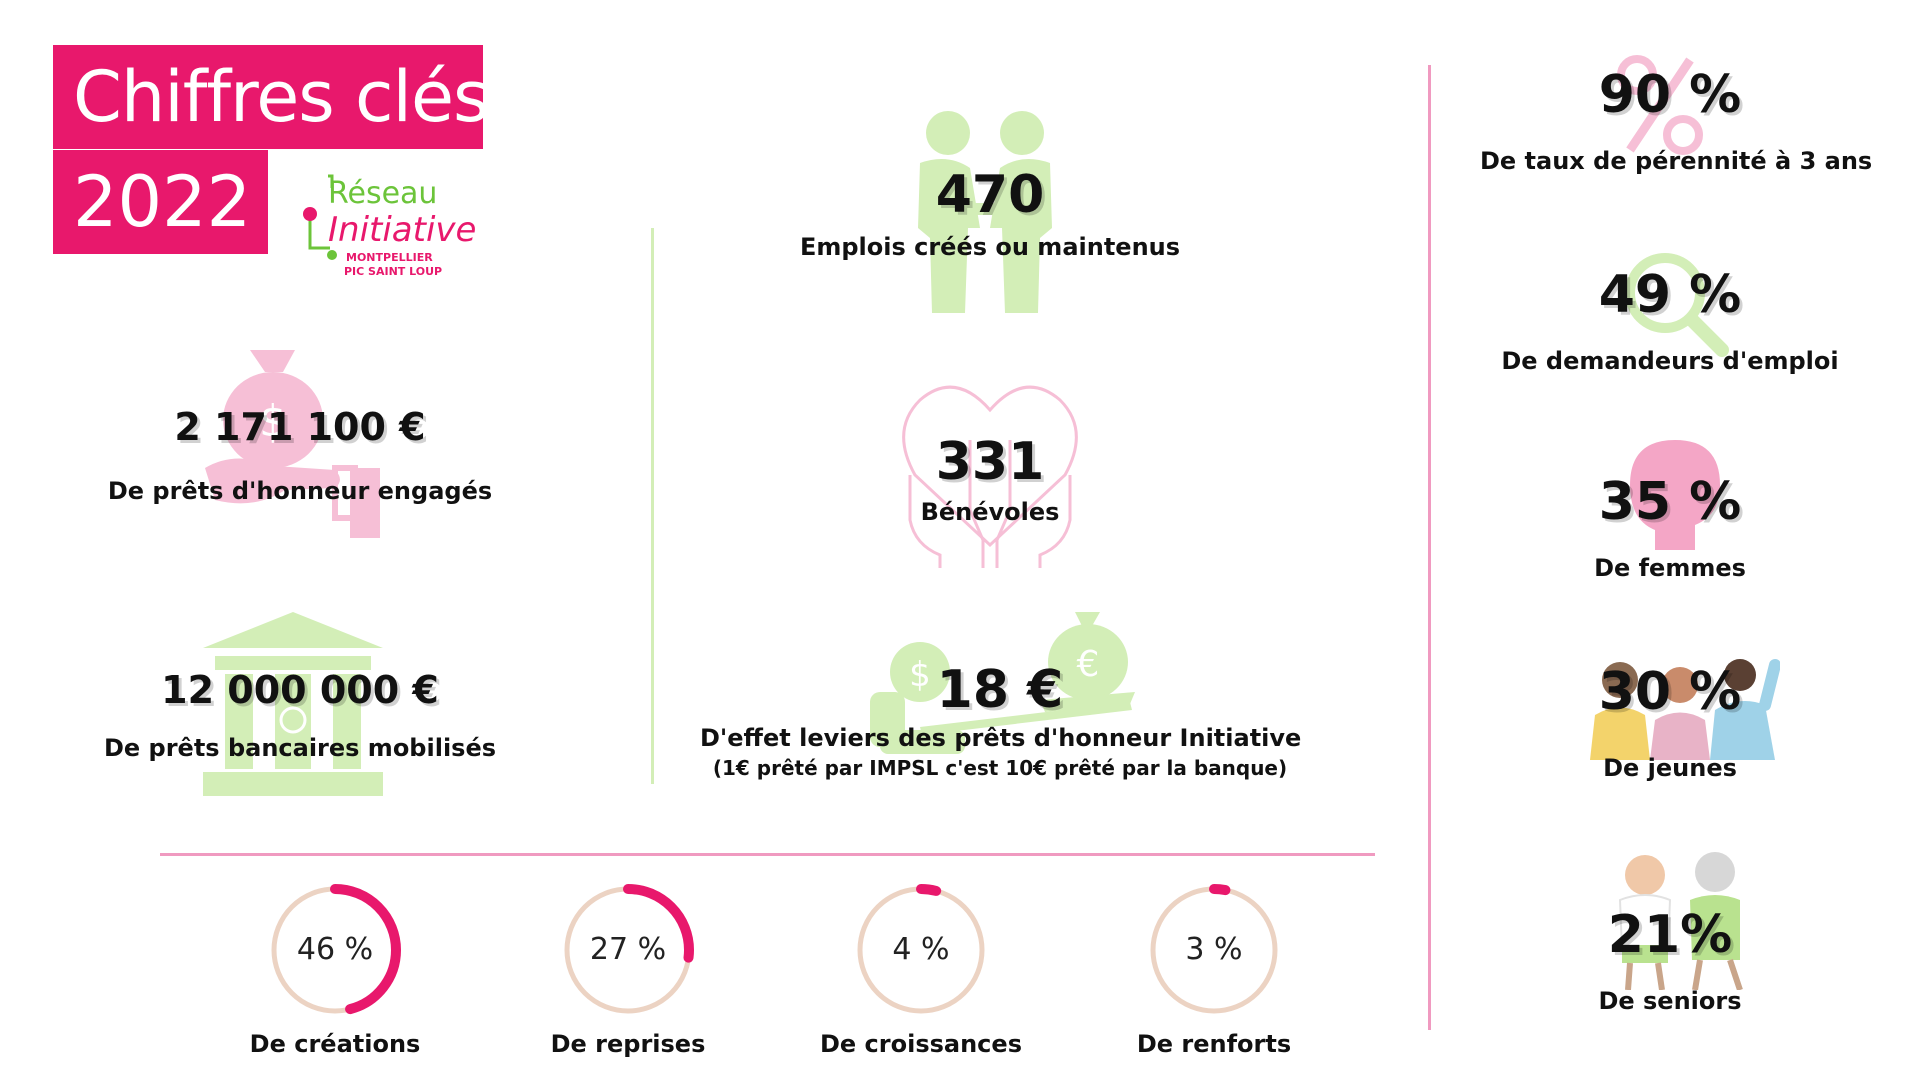  I want to click on volunteers-label: Bénévoles, so click(990, 512).